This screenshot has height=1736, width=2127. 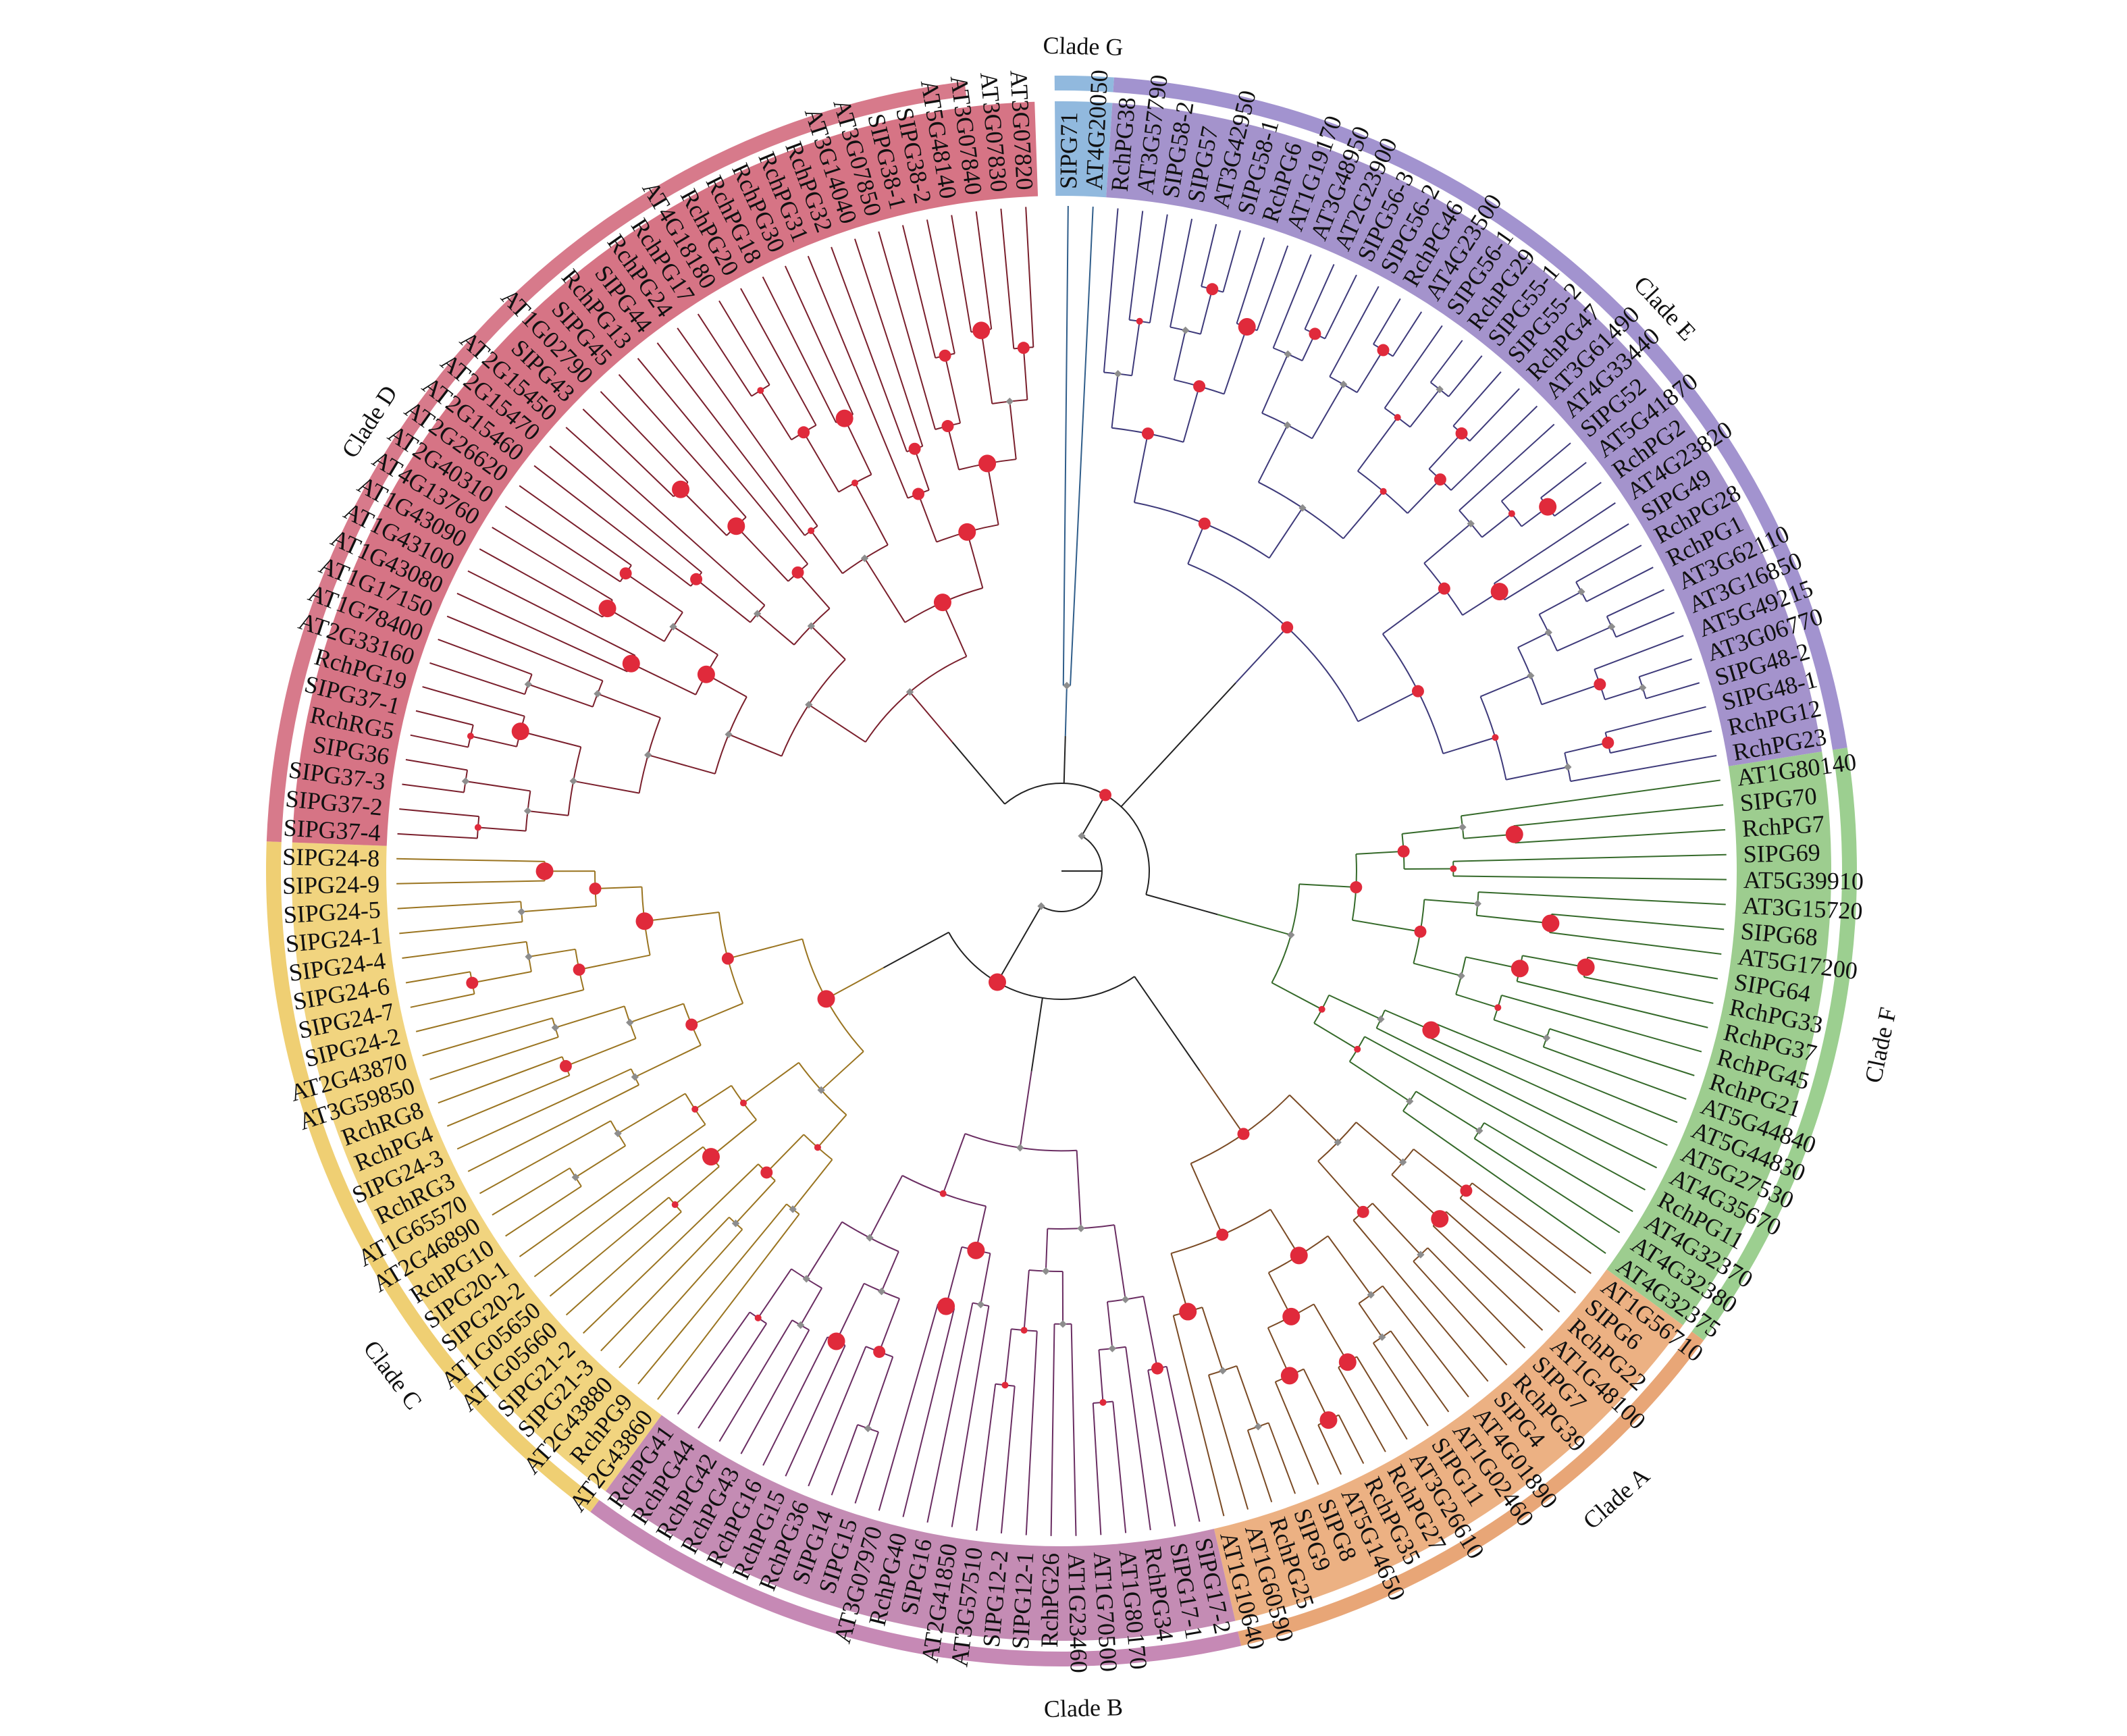 I want to click on tree-backbone, so click(x=1059, y=877).